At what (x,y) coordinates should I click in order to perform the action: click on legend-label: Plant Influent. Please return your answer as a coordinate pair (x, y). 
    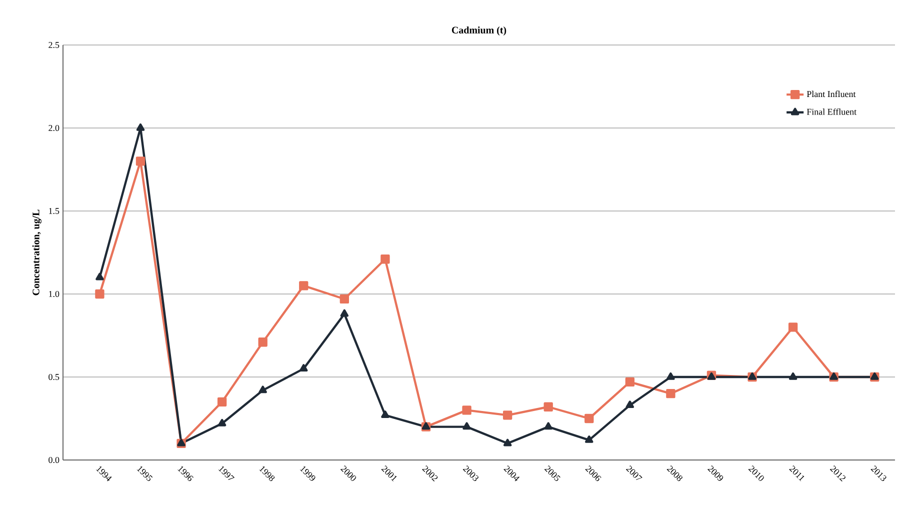
    Looking at the image, I should click on (831, 94).